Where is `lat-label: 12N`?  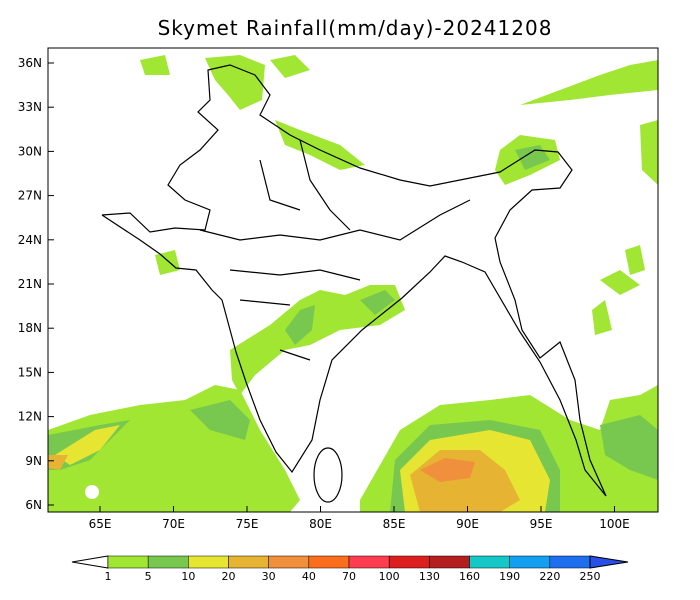 lat-label: 12N is located at coordinates (30, 417).